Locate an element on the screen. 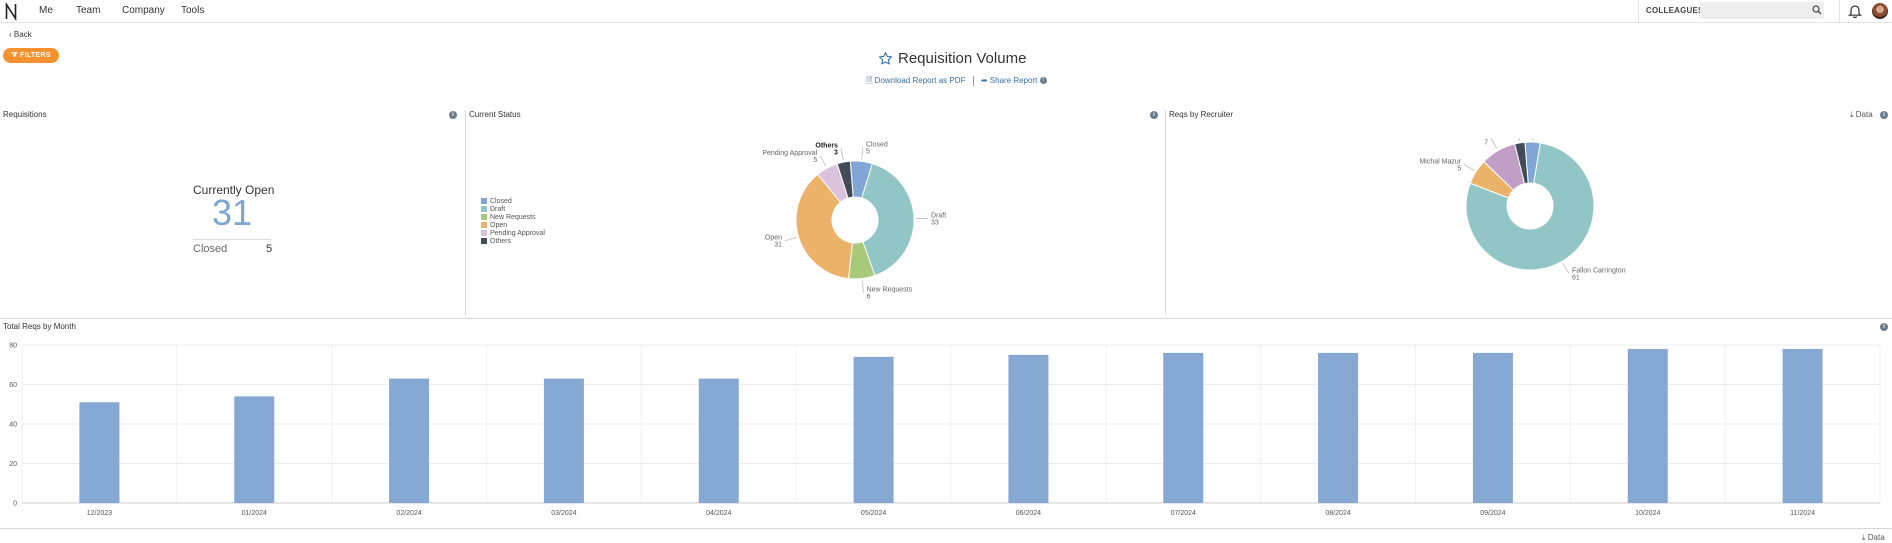 The image size is (1892, 543). panel-divider is located at coordinates (465, 212).